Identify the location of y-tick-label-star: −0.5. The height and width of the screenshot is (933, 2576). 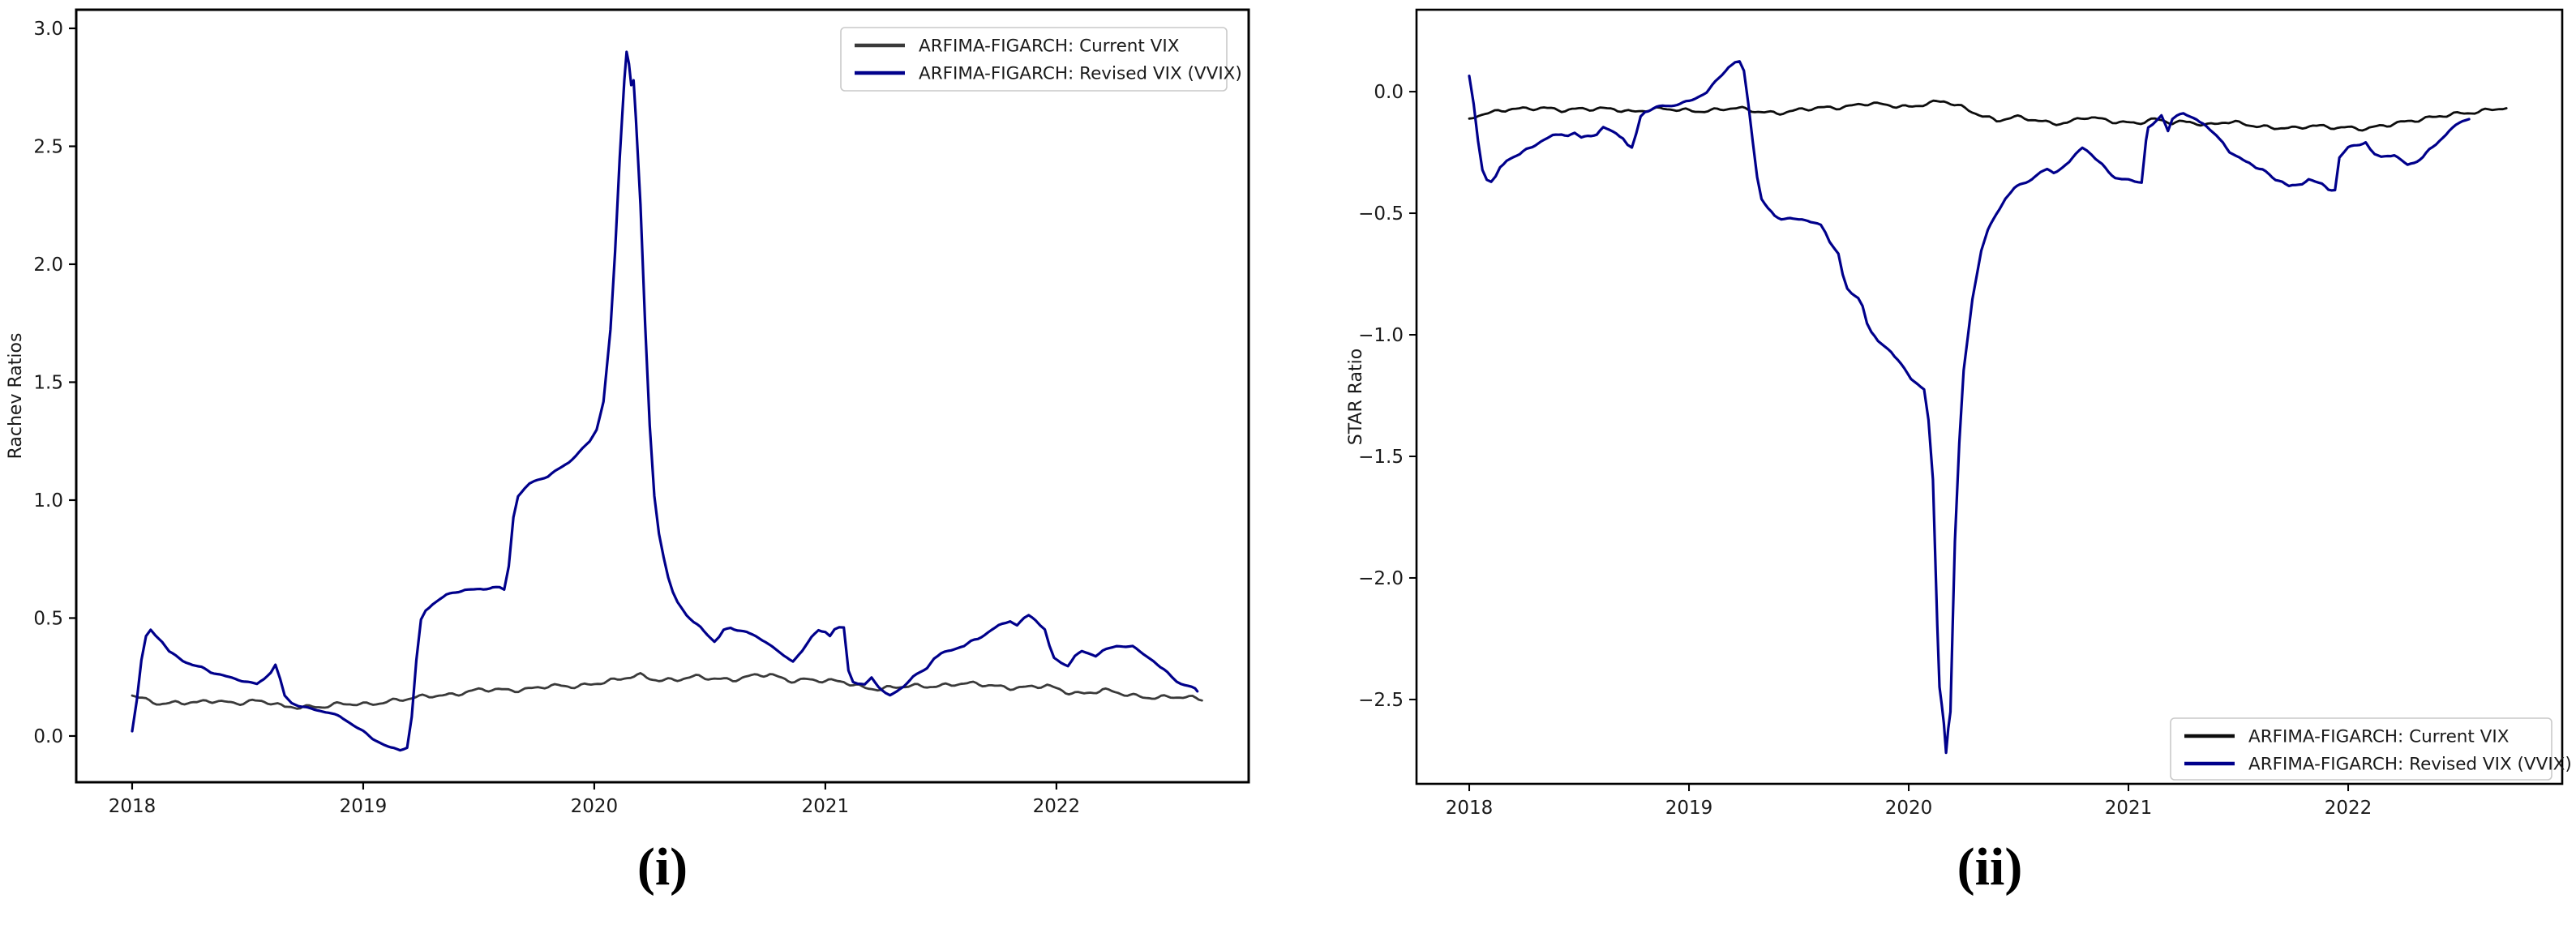
(1381, 214).